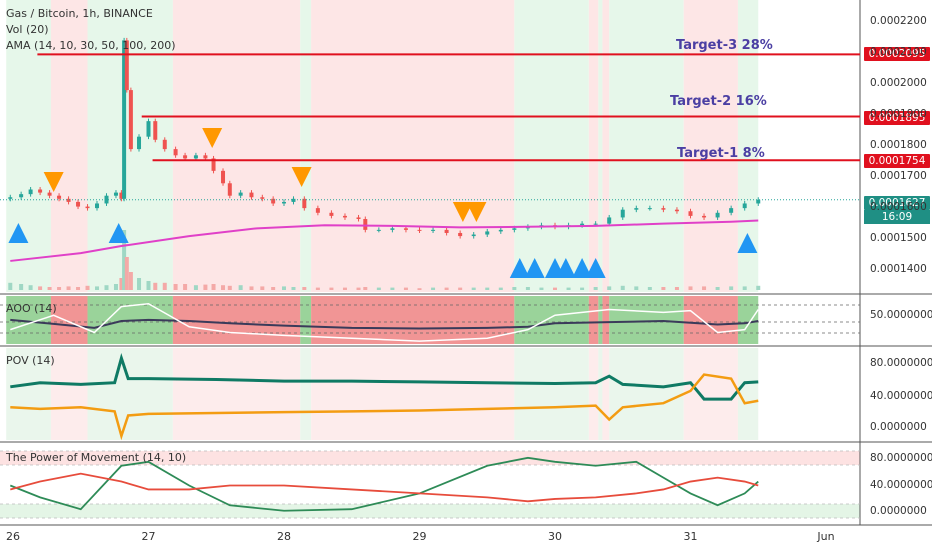 This screenshot has width=932, height=550. I want to click on tpom-overbought-band, so click(430, 458).